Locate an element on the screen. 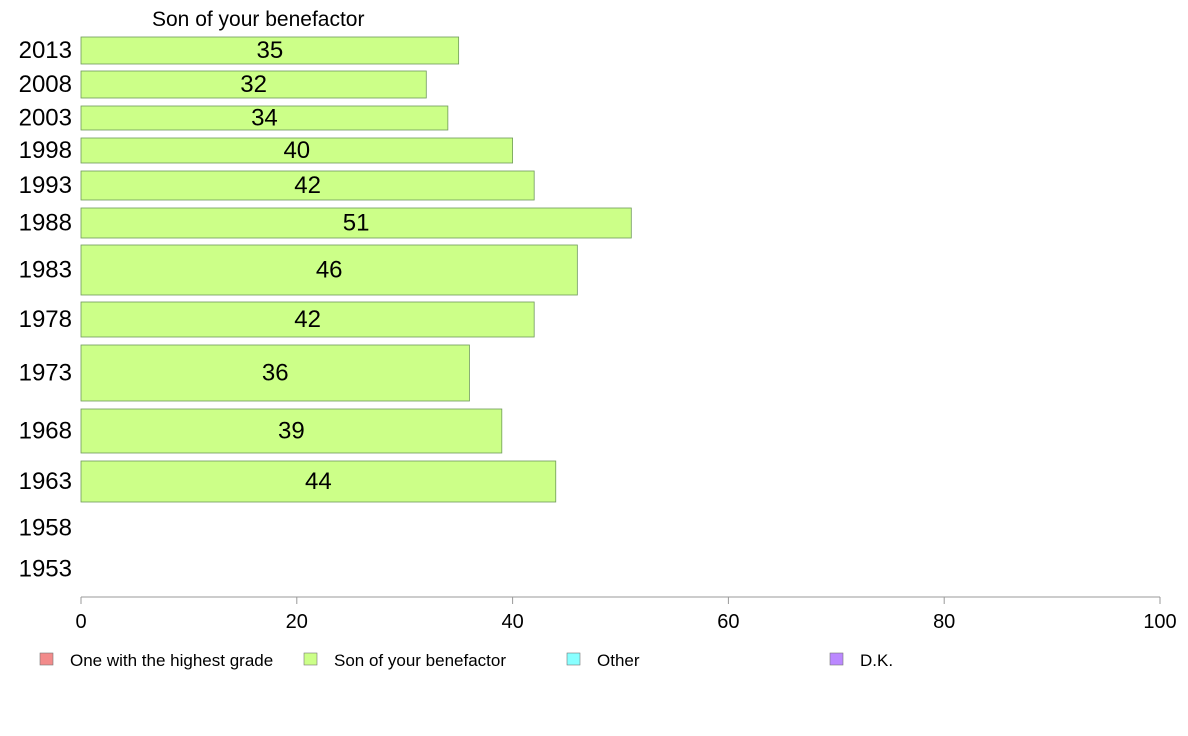  legend-label: Other is located at coordinates (618, 660).